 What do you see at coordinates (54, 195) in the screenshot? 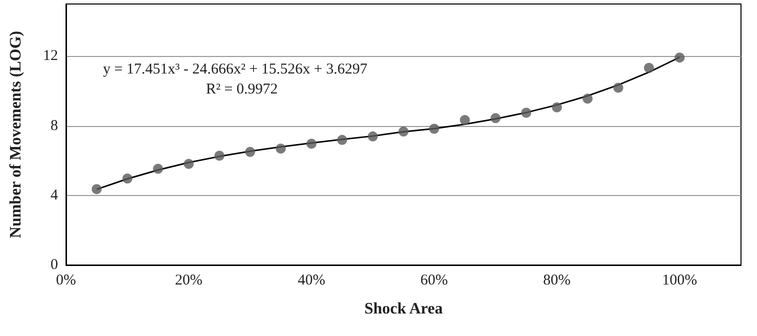
I see `y-tick-label: 4` at bounding box center [54, 195].